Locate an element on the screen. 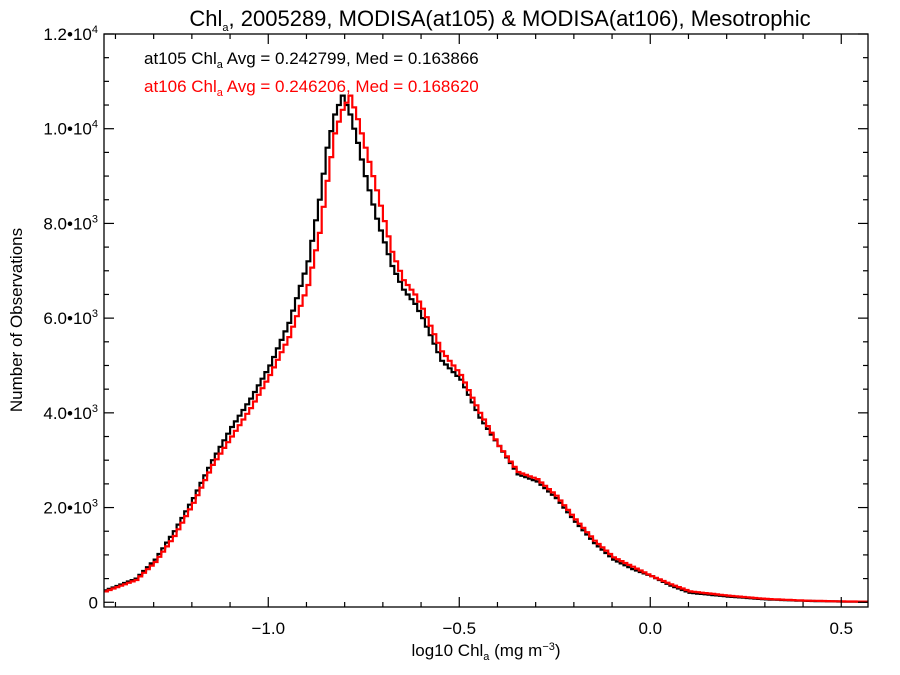  x-tick-label: 0.0 is located at coordinates (650, 628).